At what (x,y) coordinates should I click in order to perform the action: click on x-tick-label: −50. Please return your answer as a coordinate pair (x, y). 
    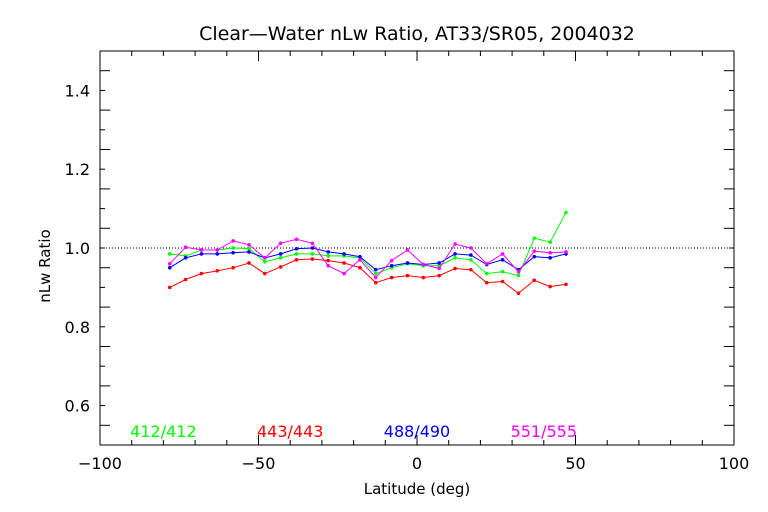
    Looking at the image, I should click on (259, 463).